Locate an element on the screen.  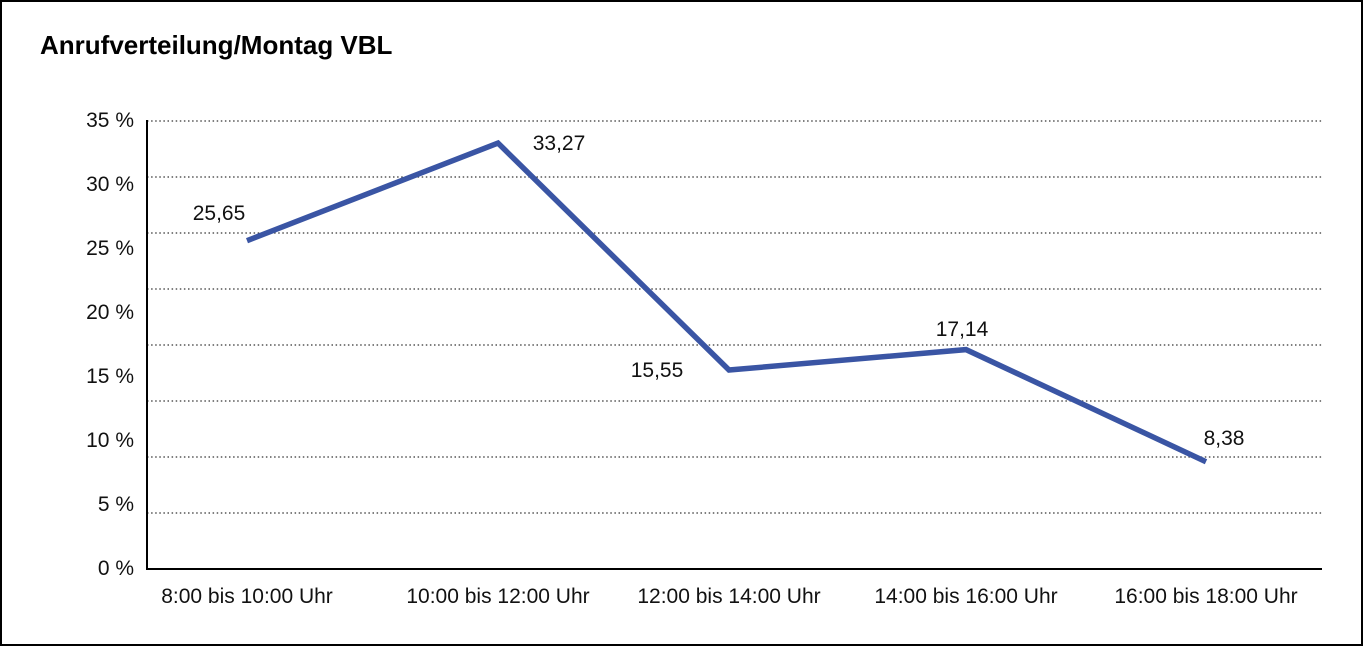
x-axis-label: 12:00 bis 14:00 Uhr is located at coordinates (729, 596).